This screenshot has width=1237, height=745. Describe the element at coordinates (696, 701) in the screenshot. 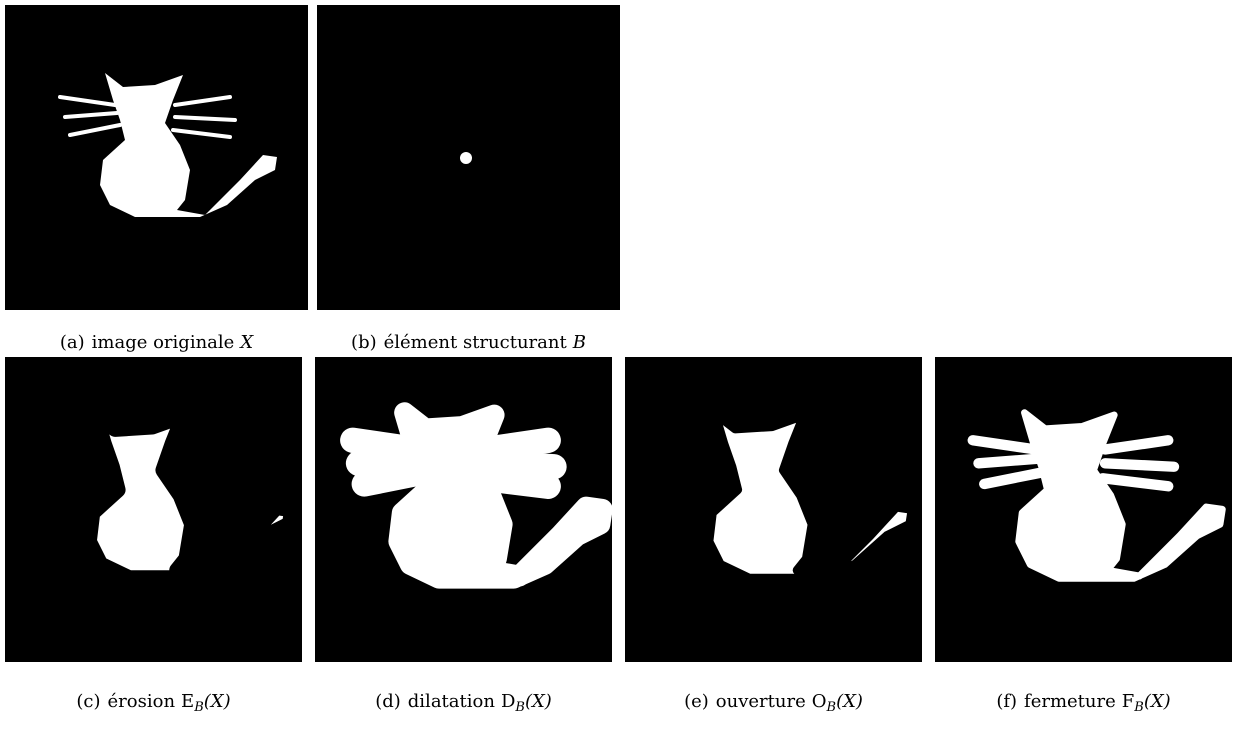

I see `caption-label: (e)` at that location.